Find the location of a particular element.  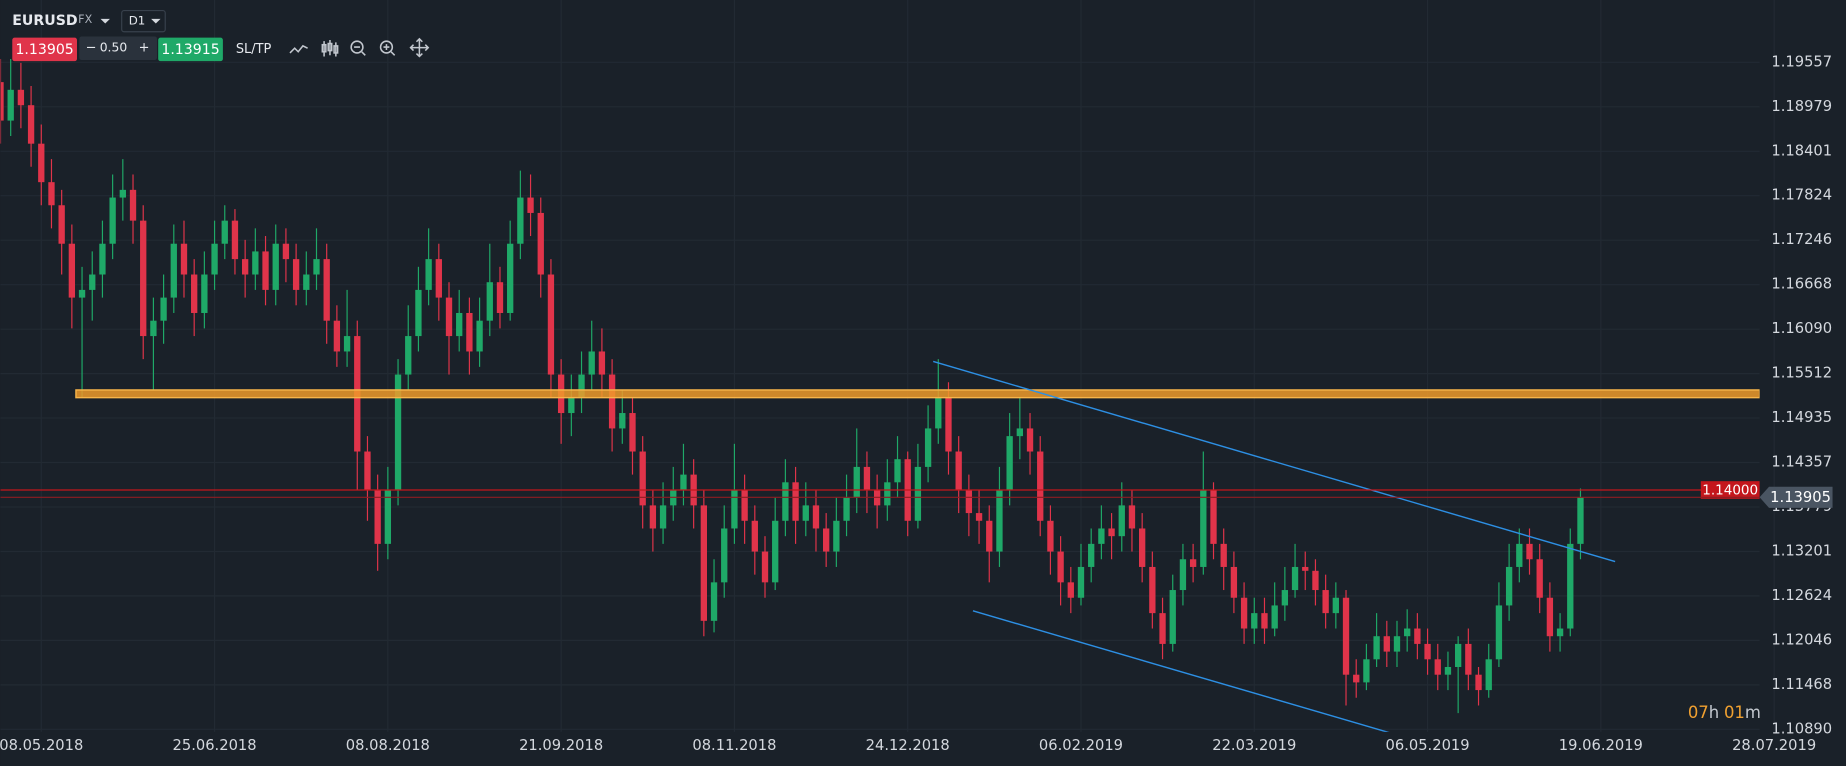

sltp-button: SL/TP is located at coordinates (254, 49).